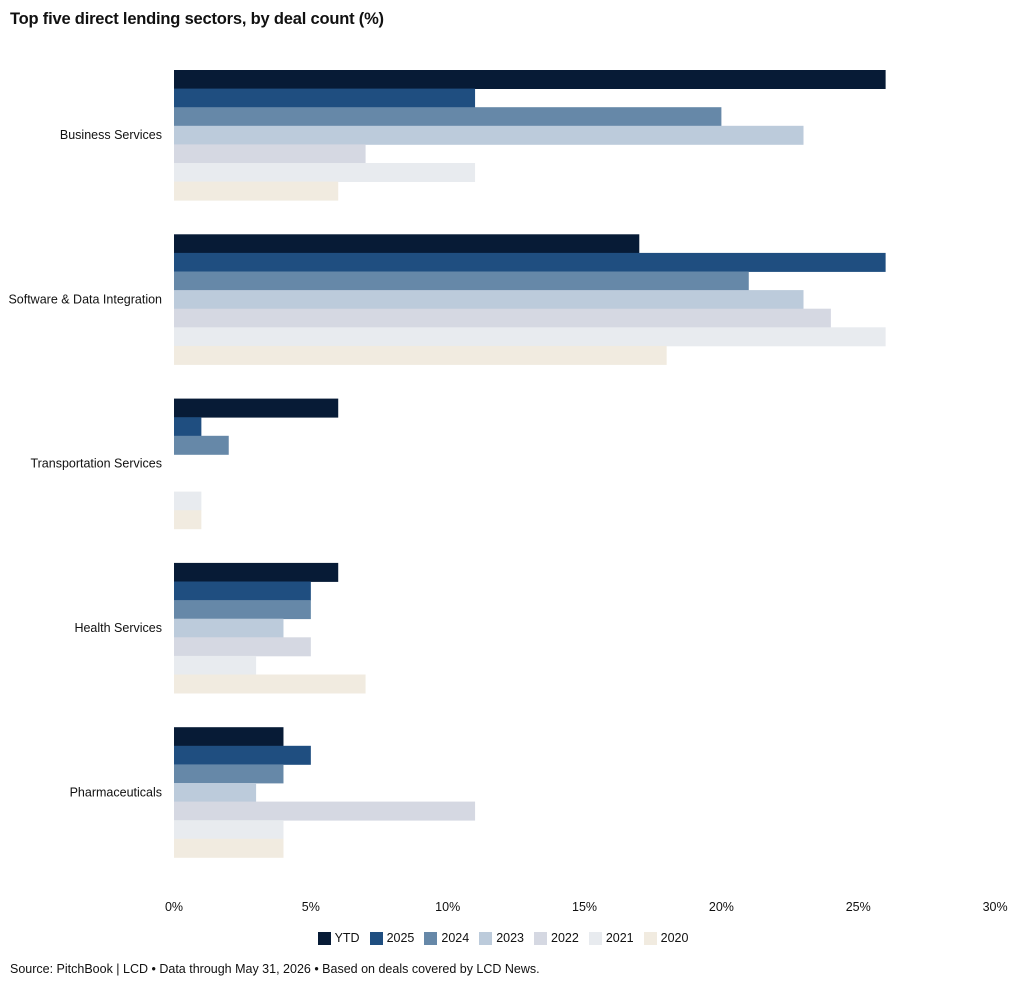 This screenshot has width=1020, height=988. I want to click on bar-software-data-integration-2021, so click(530, 337).